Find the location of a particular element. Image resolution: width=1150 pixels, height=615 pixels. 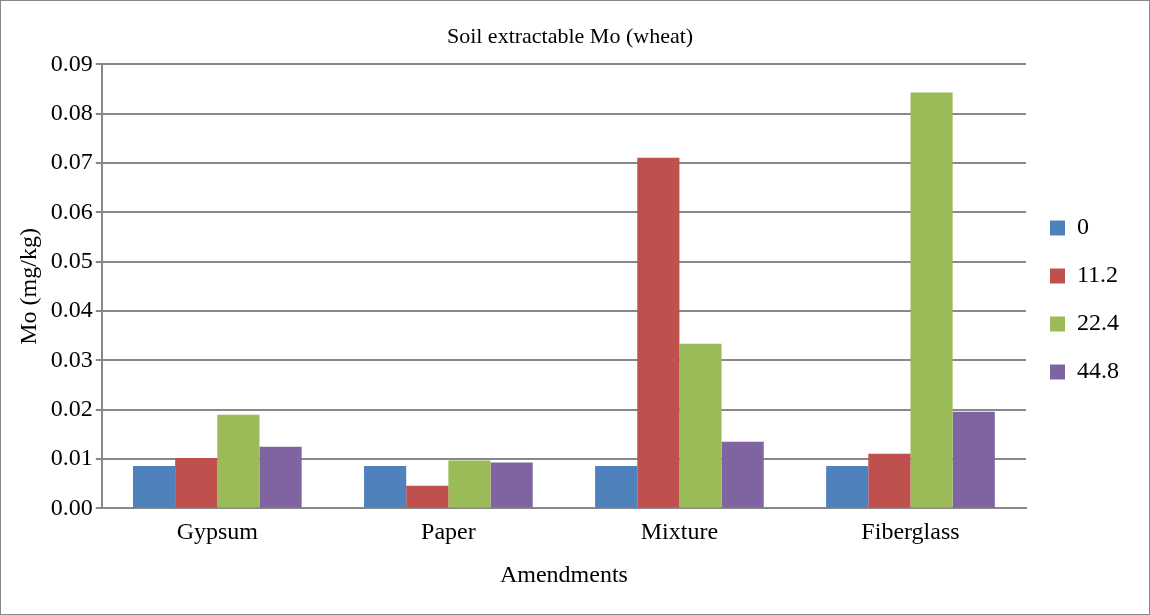

y-tick-label: 0.02 is located at coordinates (71, 408).